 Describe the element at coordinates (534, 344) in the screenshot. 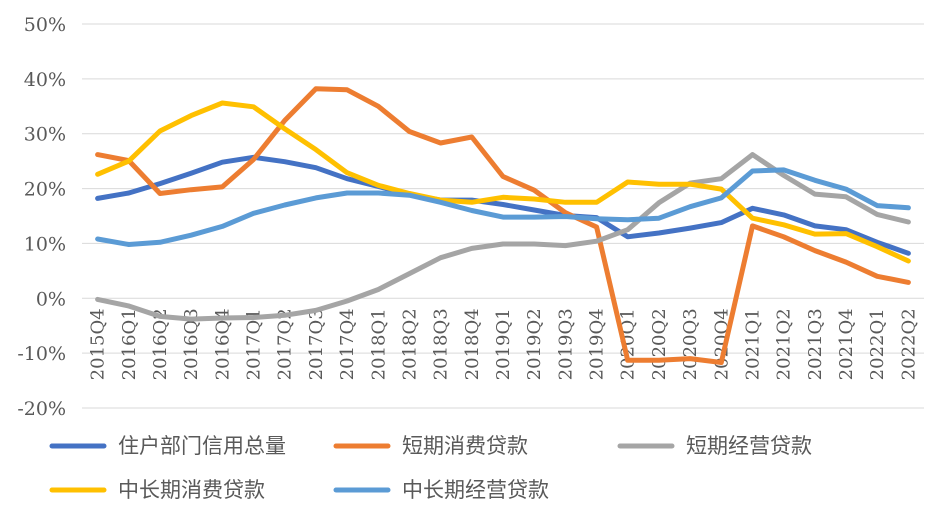

I see `x-tick-label: 2019Q2` at that location.